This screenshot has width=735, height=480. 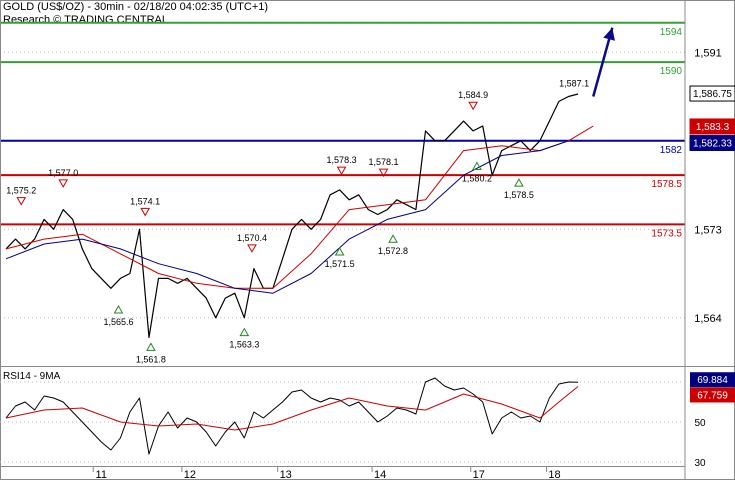 I want to click on rsi-line-rsi, so click(x=292, y=416).